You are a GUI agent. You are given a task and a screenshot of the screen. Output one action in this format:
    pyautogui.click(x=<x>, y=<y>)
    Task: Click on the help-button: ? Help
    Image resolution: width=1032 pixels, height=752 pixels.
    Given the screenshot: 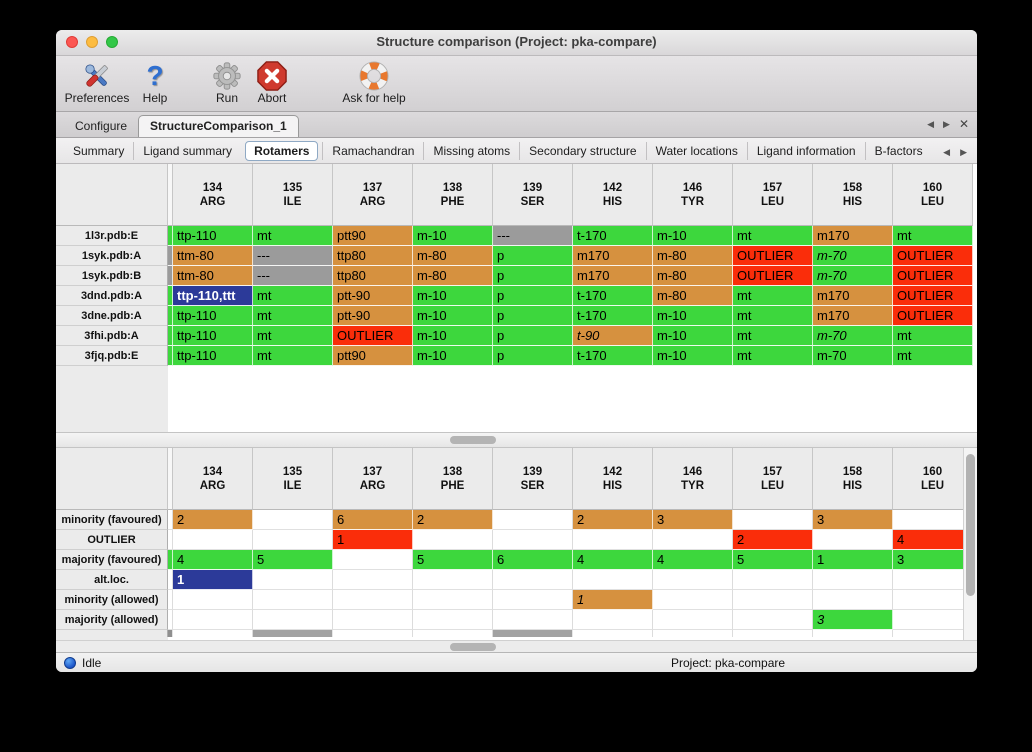 What is the action you would take?
    pyautogui.click(x=155, y=80)
    